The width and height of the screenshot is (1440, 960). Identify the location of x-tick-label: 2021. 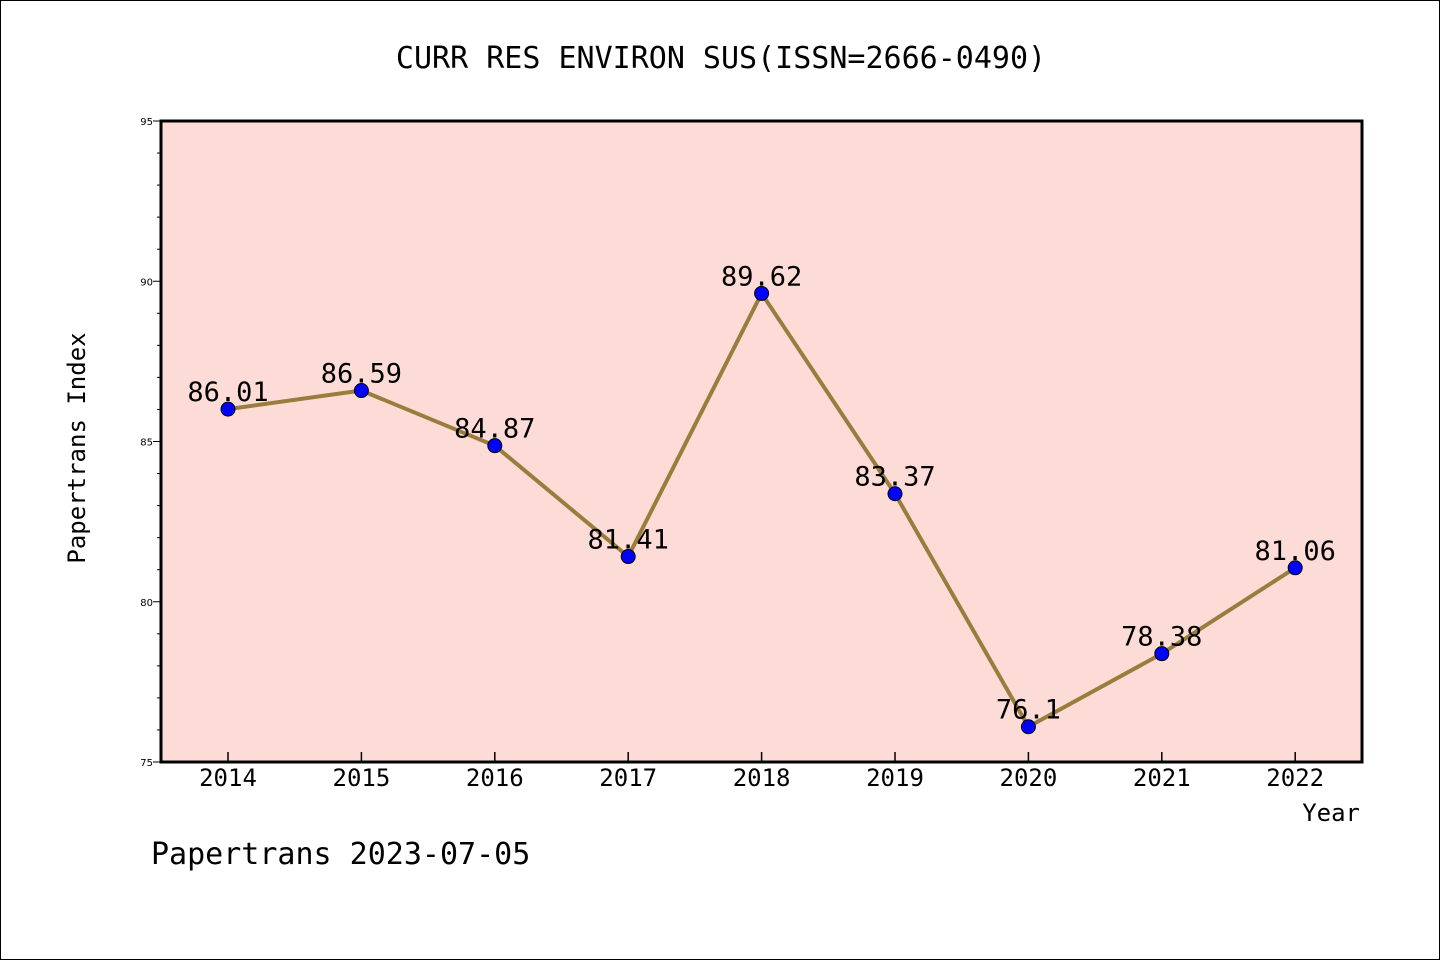
(1162, 778).